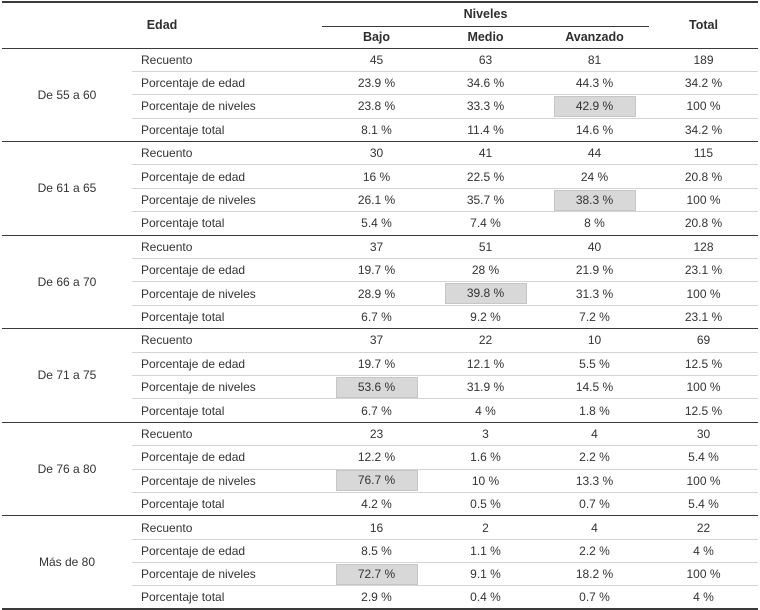 This screenshot has width=760, height=610. What do you see at coordinates (703, 363) in the screenshot?
I see `value-cell: 12.5 %` at bounding box center [703, 363].